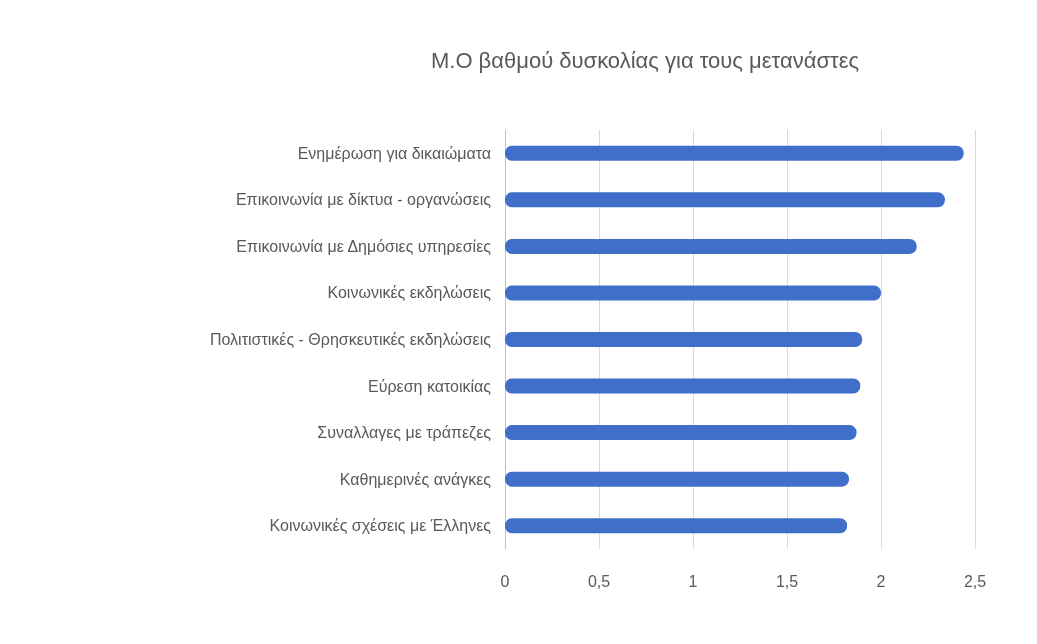  Describe the element at coordinates (380, 526) in the screenshot. I see `y-tick-label: Κοινωνικές σχέσεις με Έλληνες` at that location.